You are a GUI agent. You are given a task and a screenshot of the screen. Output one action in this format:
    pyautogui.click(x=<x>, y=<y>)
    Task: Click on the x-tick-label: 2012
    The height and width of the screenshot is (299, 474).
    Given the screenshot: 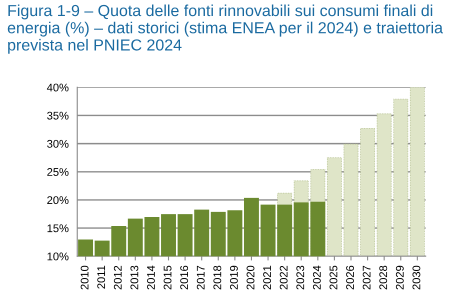 What is the action you would take?
    pyautogui.click(x=118, y=278)
    